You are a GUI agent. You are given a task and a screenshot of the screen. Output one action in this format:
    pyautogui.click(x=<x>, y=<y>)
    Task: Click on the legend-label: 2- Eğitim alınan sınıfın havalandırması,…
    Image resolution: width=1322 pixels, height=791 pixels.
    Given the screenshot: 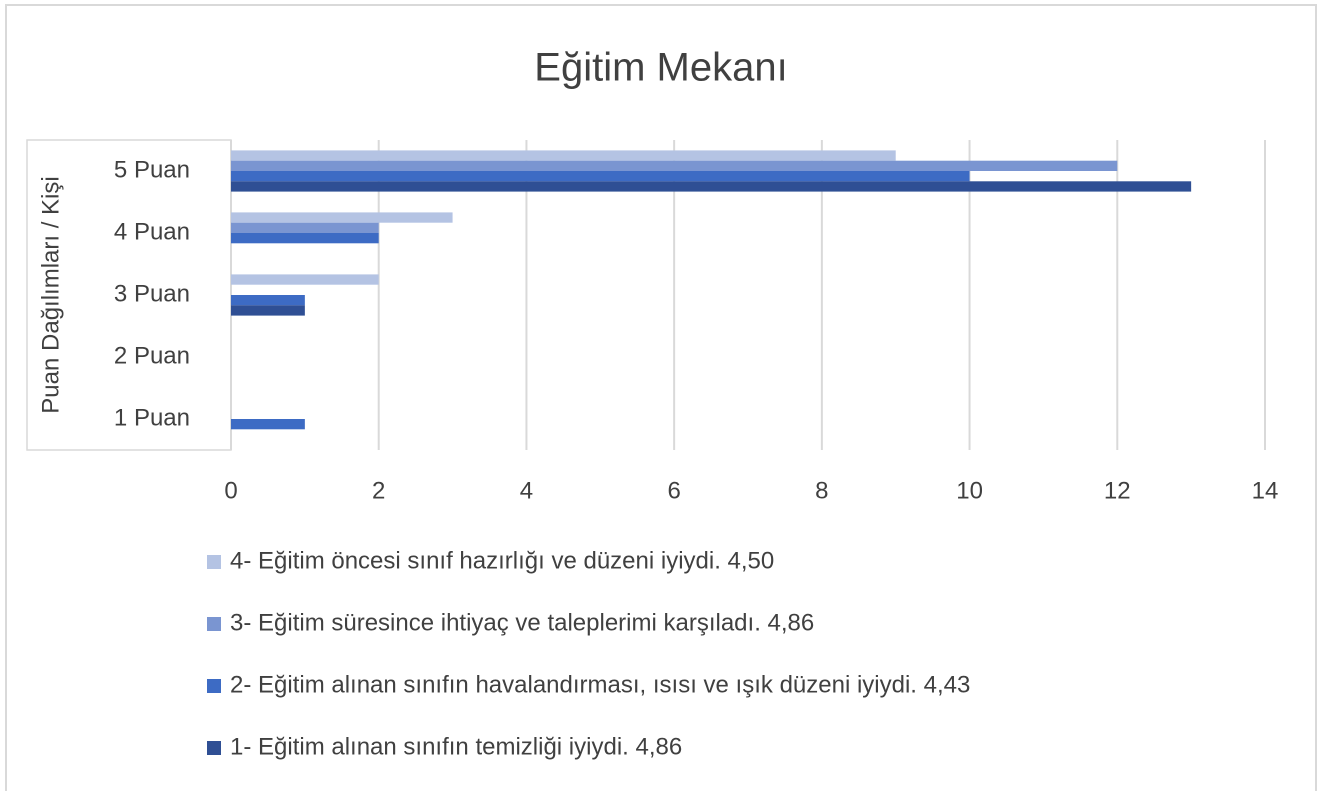 What is the action you would take?
    pyautogui.click(x=600, y=684)
    